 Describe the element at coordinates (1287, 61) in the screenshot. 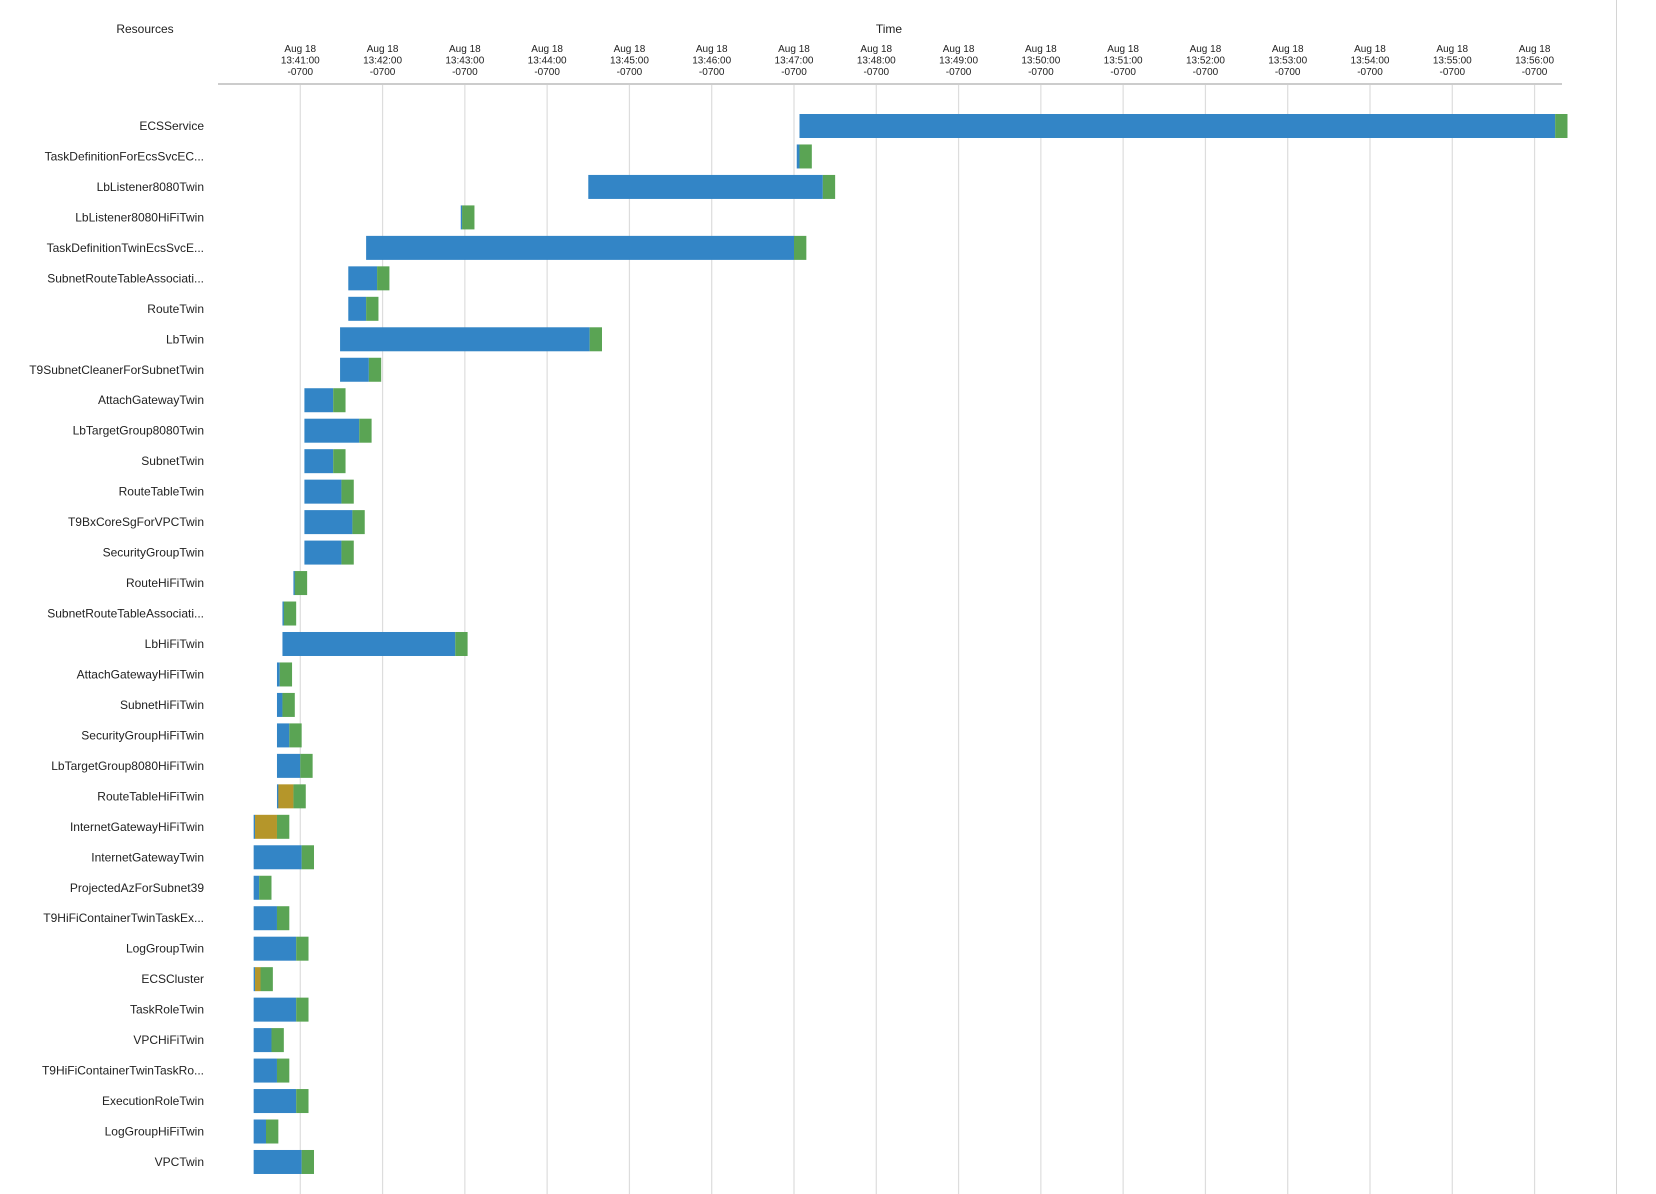

I see `x-tick-label-time: 13:53:00` at that location.